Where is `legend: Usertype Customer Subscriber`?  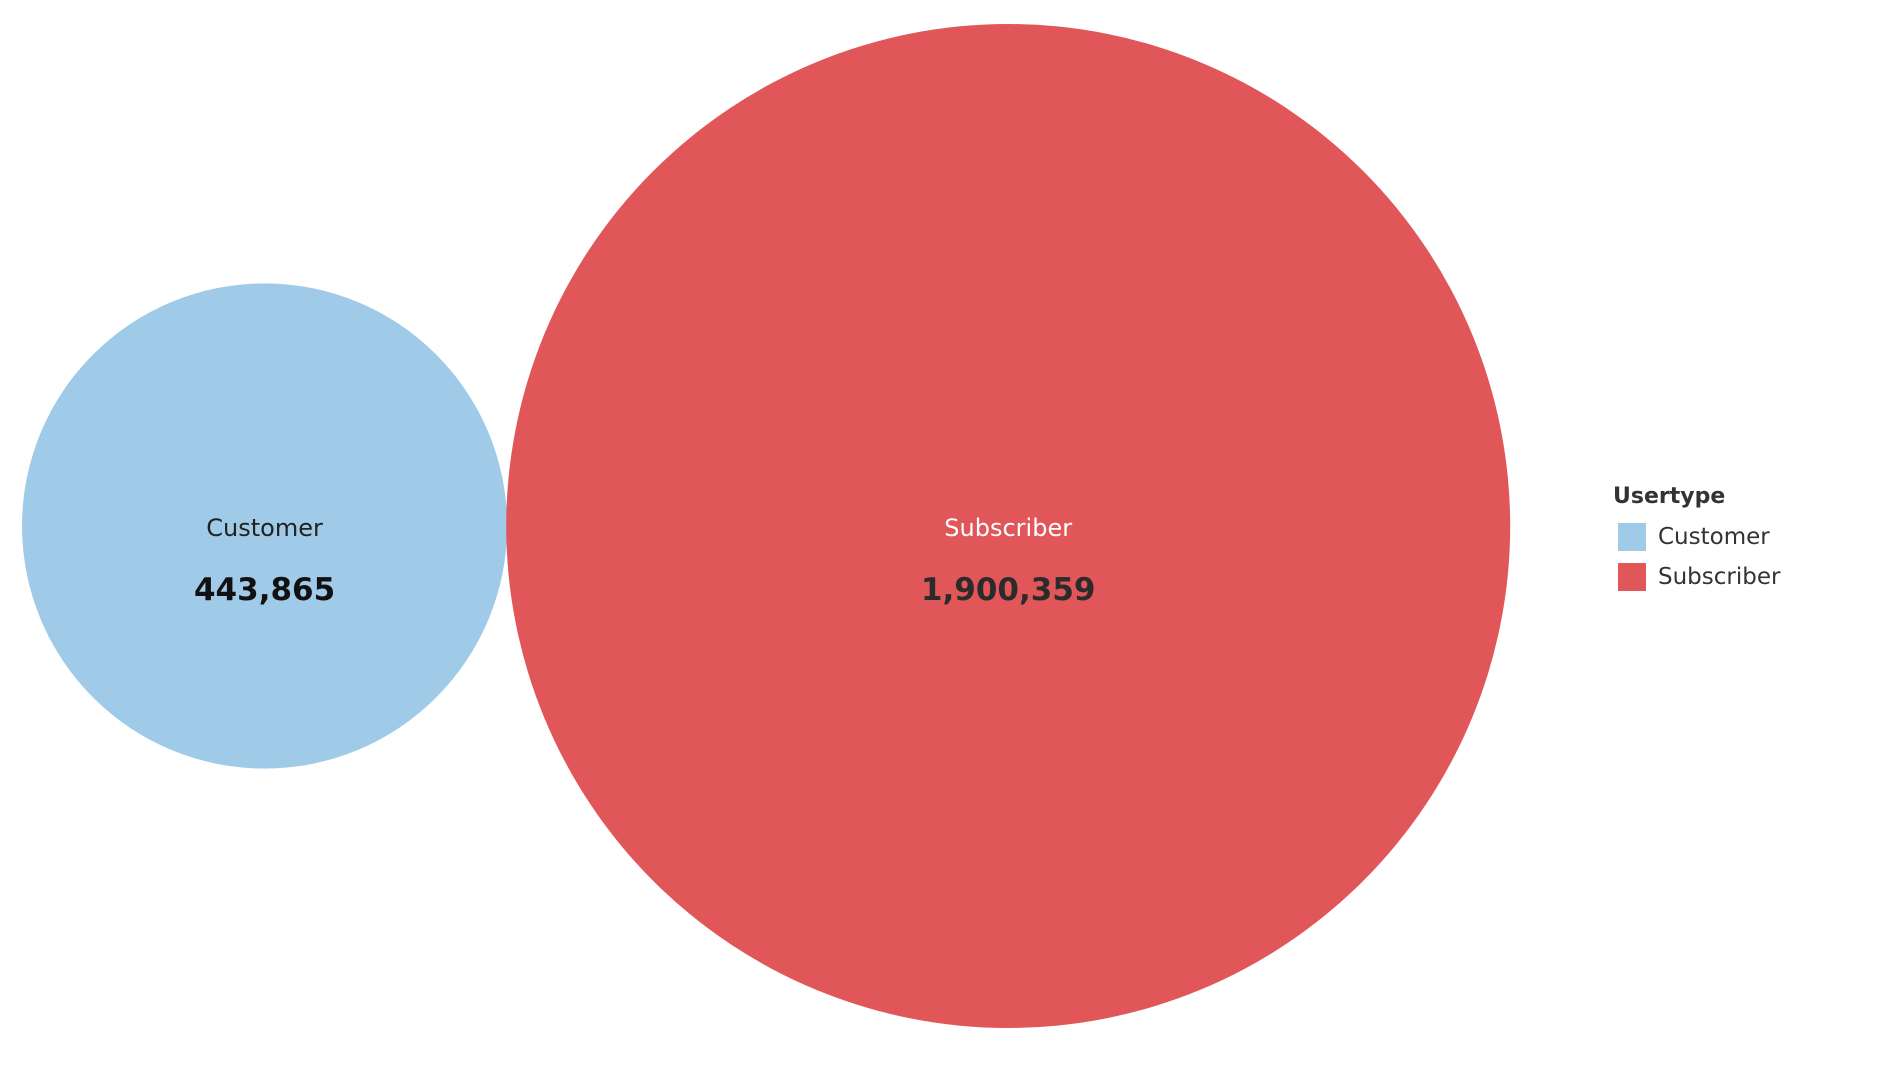 legend: Usertype Customer Subscriber is located at coordinates (1743, 543).